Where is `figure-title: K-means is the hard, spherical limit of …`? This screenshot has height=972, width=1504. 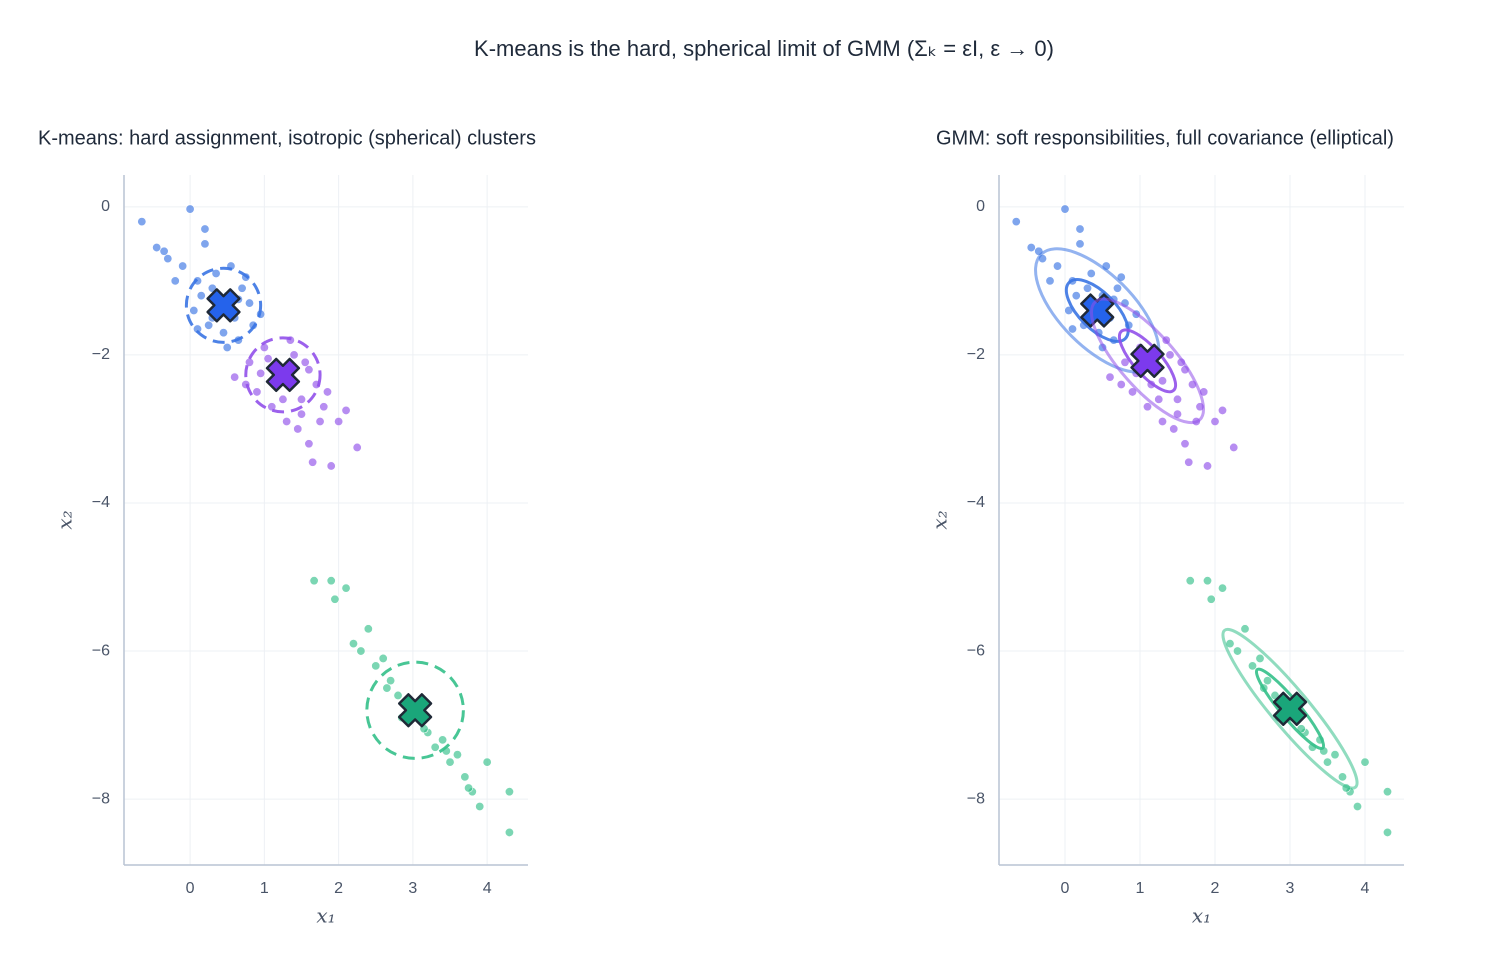
figure-title: K-means is the hard, spherical limit of … is located at coordinates (764, 48).